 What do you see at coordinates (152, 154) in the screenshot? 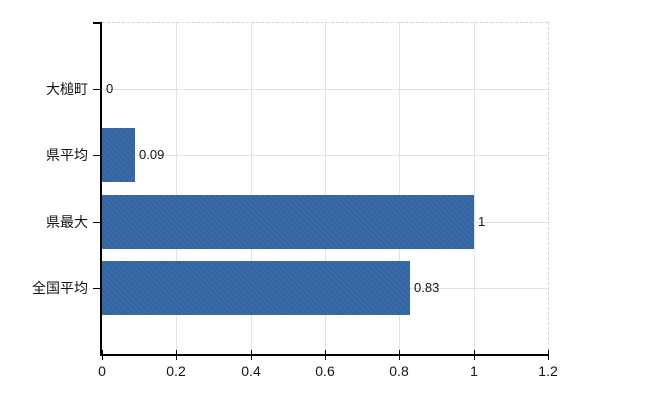
I see `value-label: 0.09` at bounding box center [152, 154].